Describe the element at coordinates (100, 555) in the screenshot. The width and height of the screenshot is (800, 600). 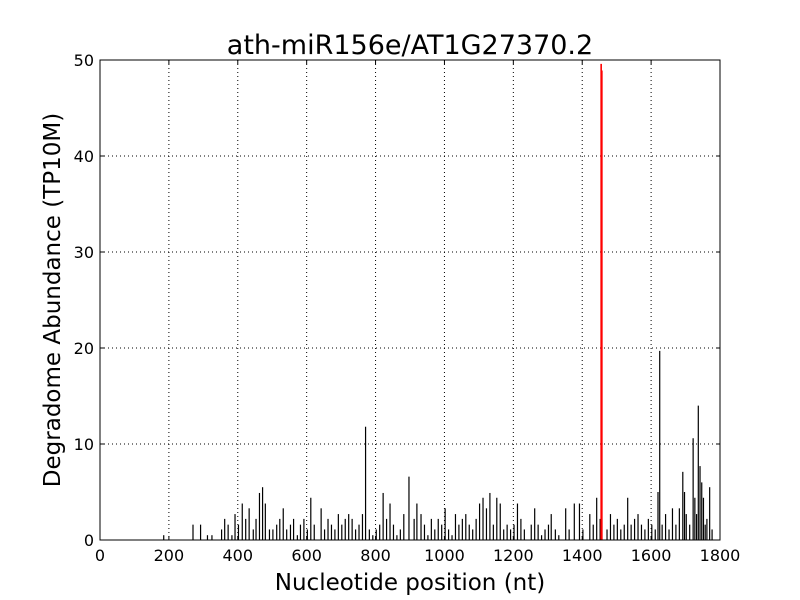
I see `x-tick-label: 0` at that location.